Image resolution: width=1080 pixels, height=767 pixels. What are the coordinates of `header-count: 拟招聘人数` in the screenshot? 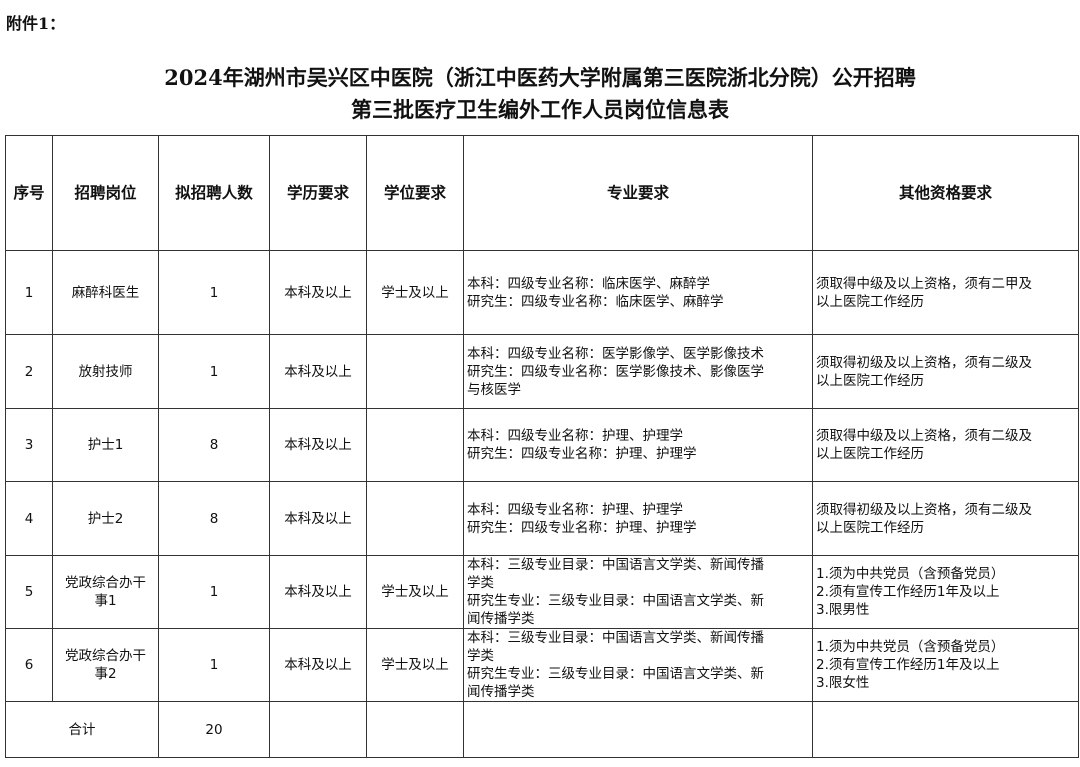 It's located at (214, 193).